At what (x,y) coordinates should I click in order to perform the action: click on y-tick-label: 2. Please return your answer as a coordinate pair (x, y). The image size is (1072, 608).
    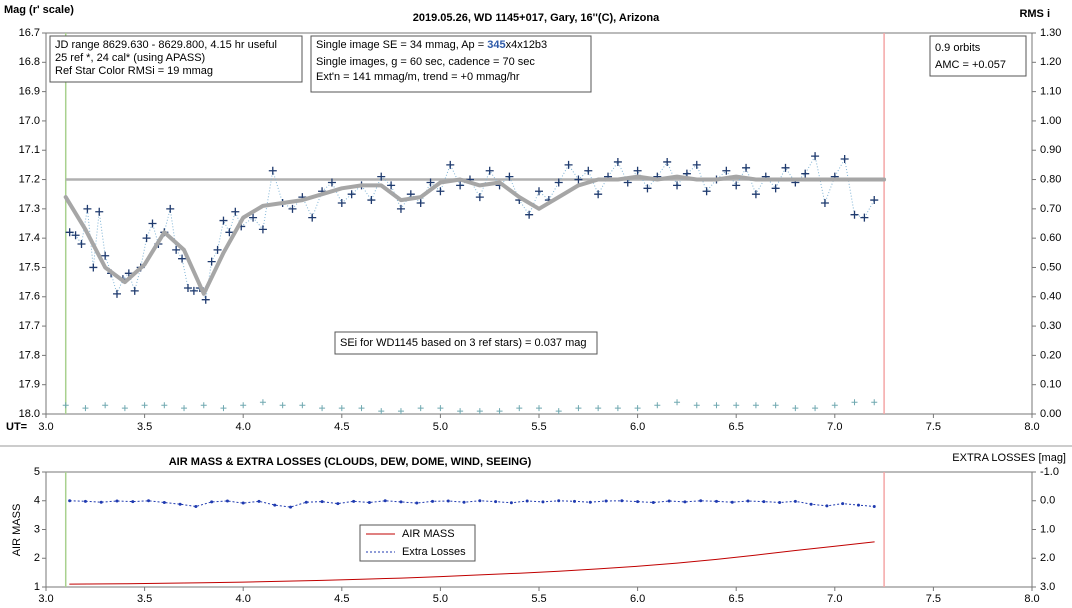
    Looking at the image, I should click on (37, 558).